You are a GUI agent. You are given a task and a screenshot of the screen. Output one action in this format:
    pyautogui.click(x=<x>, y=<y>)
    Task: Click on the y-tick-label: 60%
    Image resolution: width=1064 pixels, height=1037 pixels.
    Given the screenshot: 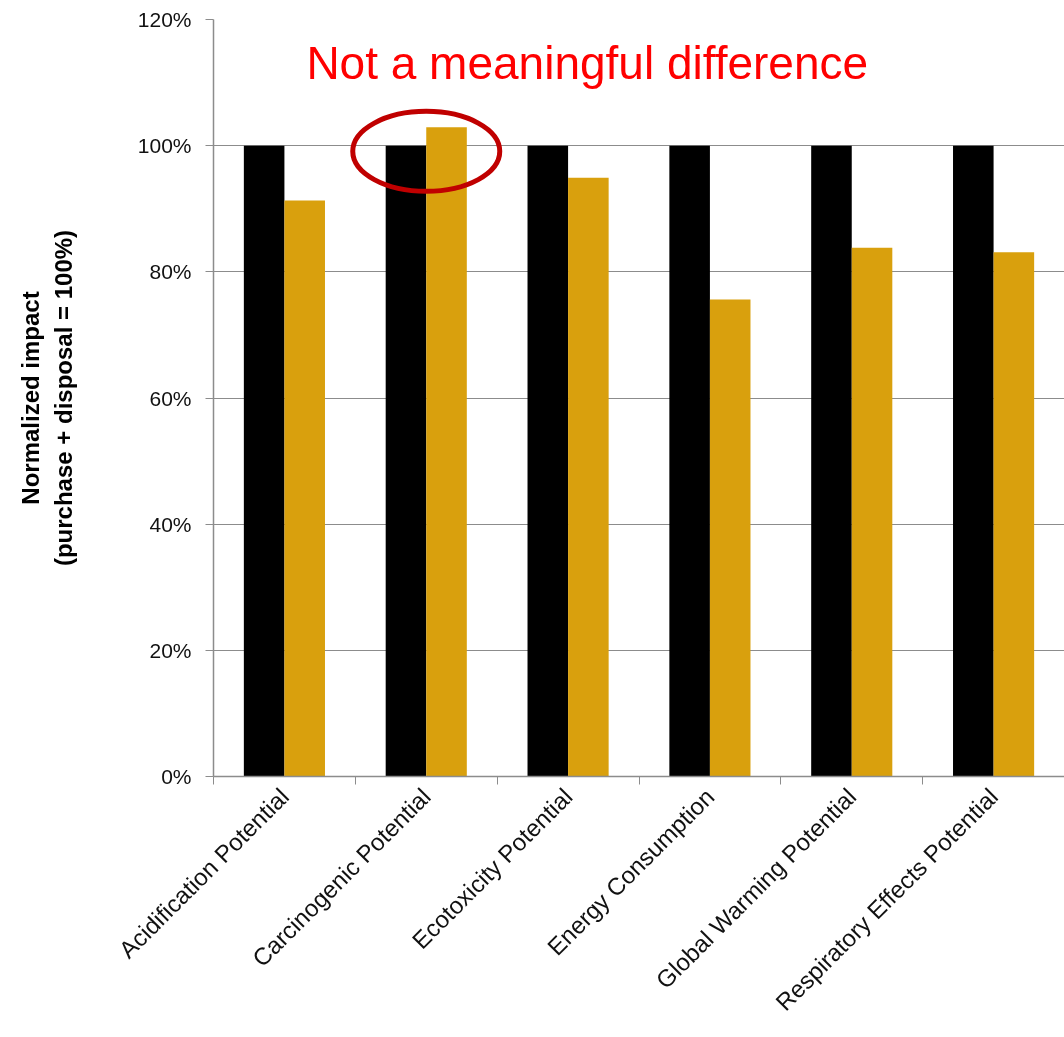 What is the action you would take?
    pyautogui.click(x=170, y=398)
    